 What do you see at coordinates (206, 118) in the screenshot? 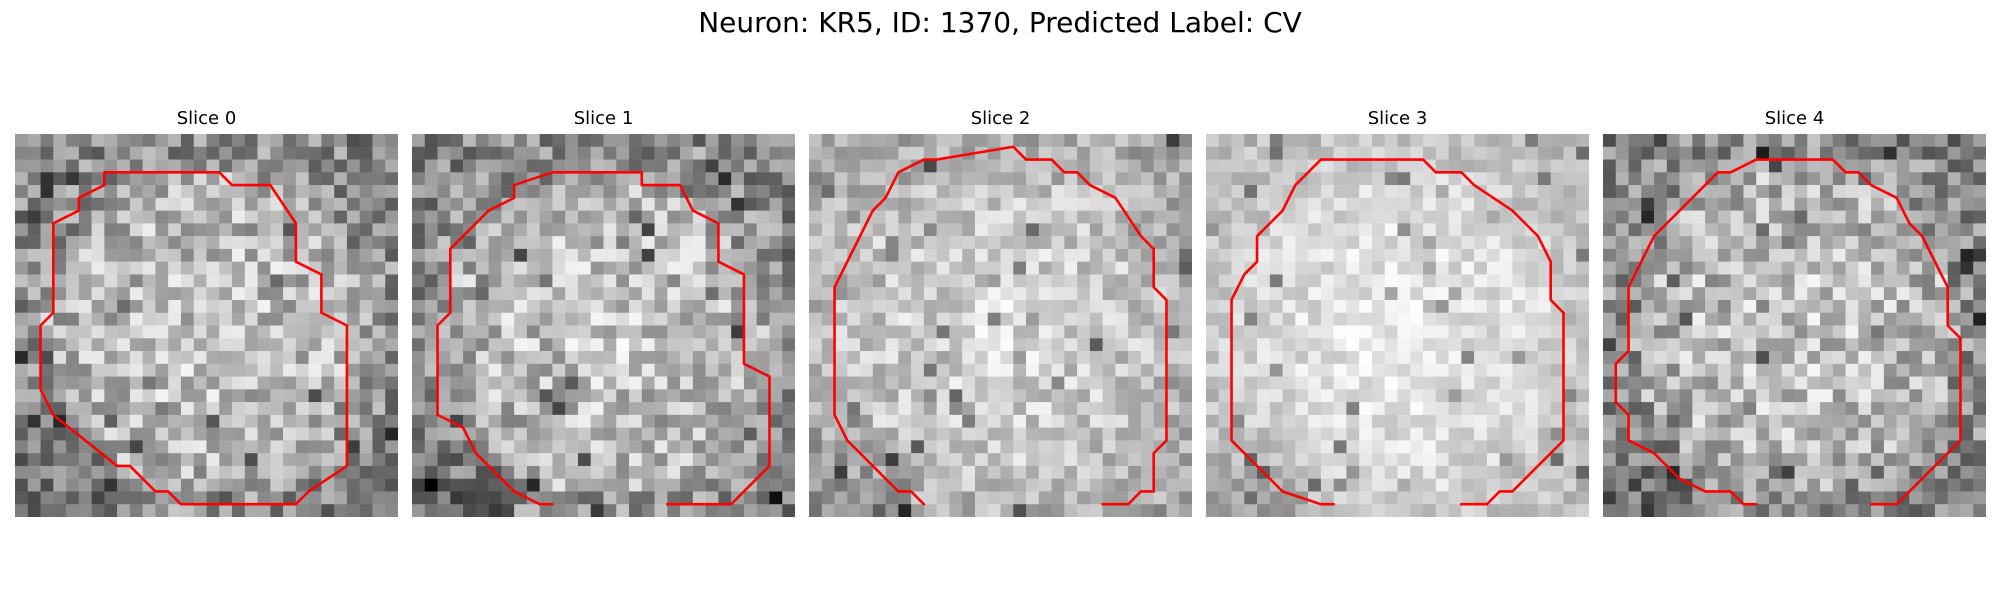
I see `slice-title: Slice 0` at bounding box center [206, 118].